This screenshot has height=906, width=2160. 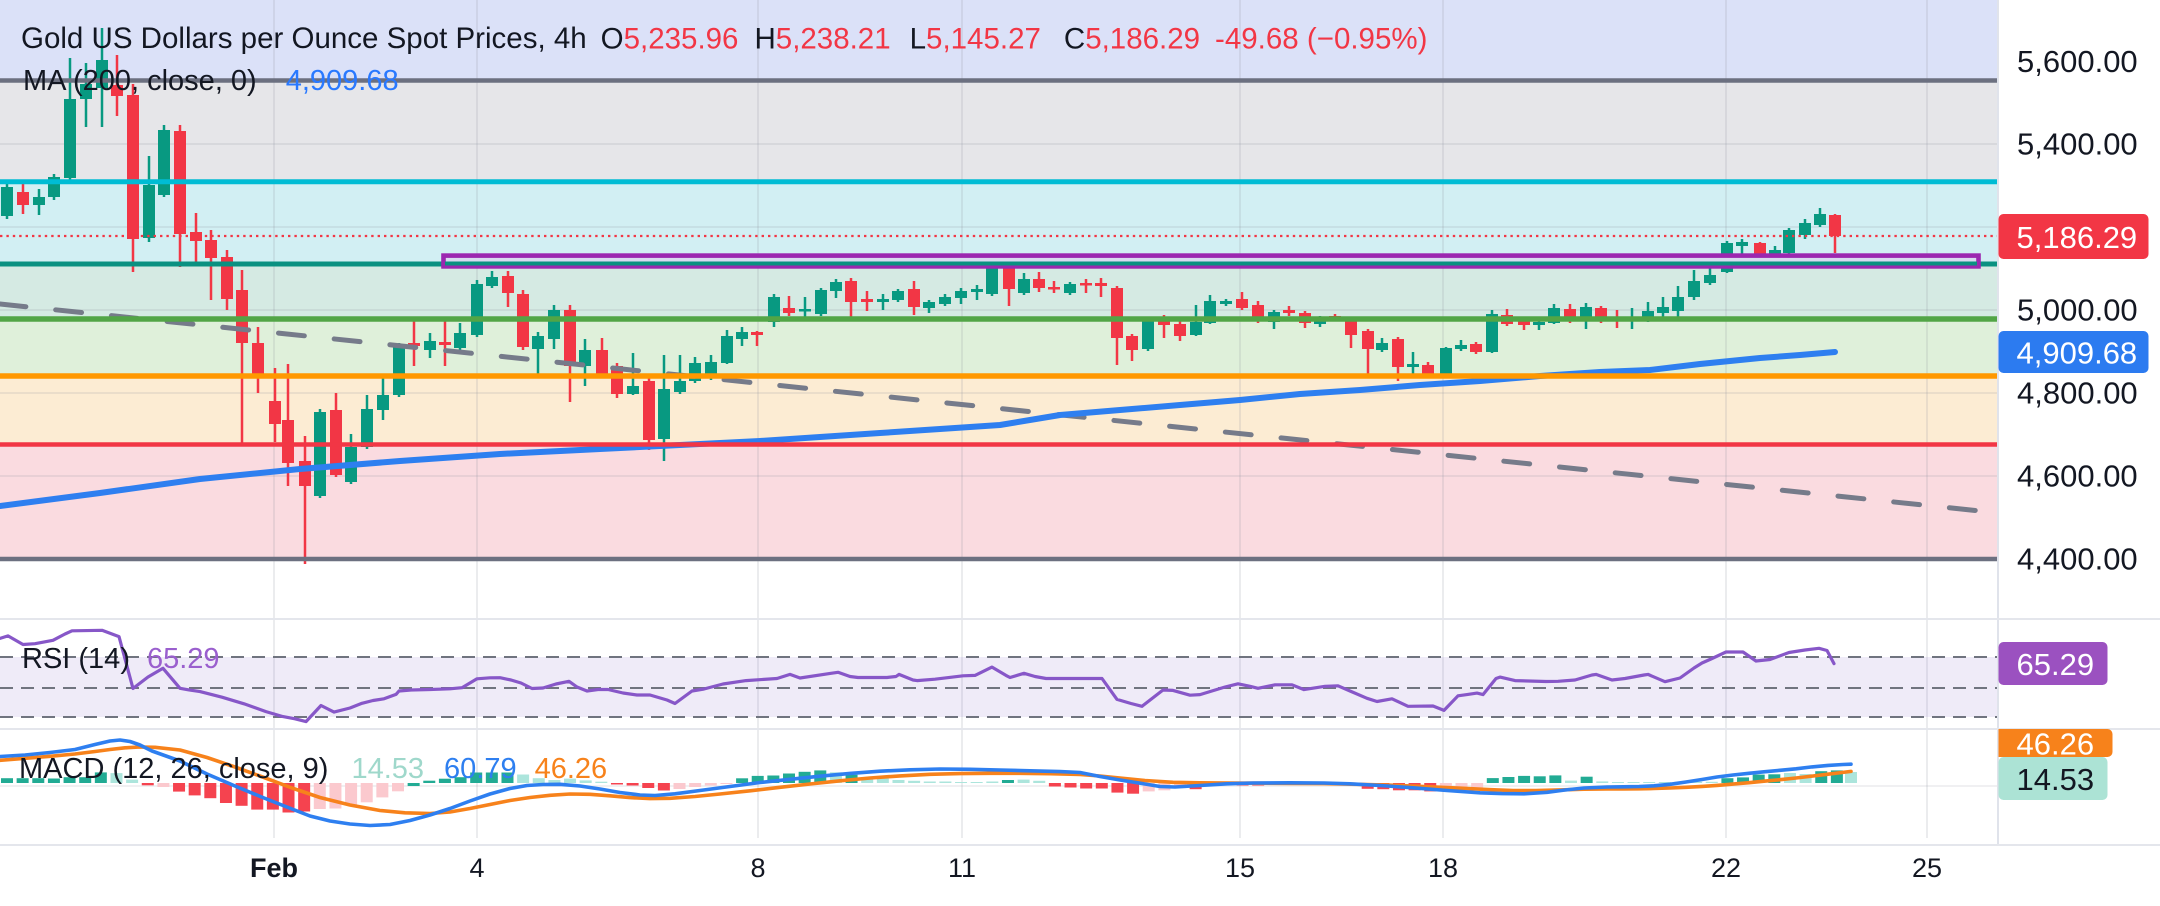 I want to click on svg-text: 4,800.00, so click(x=2077, y=393).